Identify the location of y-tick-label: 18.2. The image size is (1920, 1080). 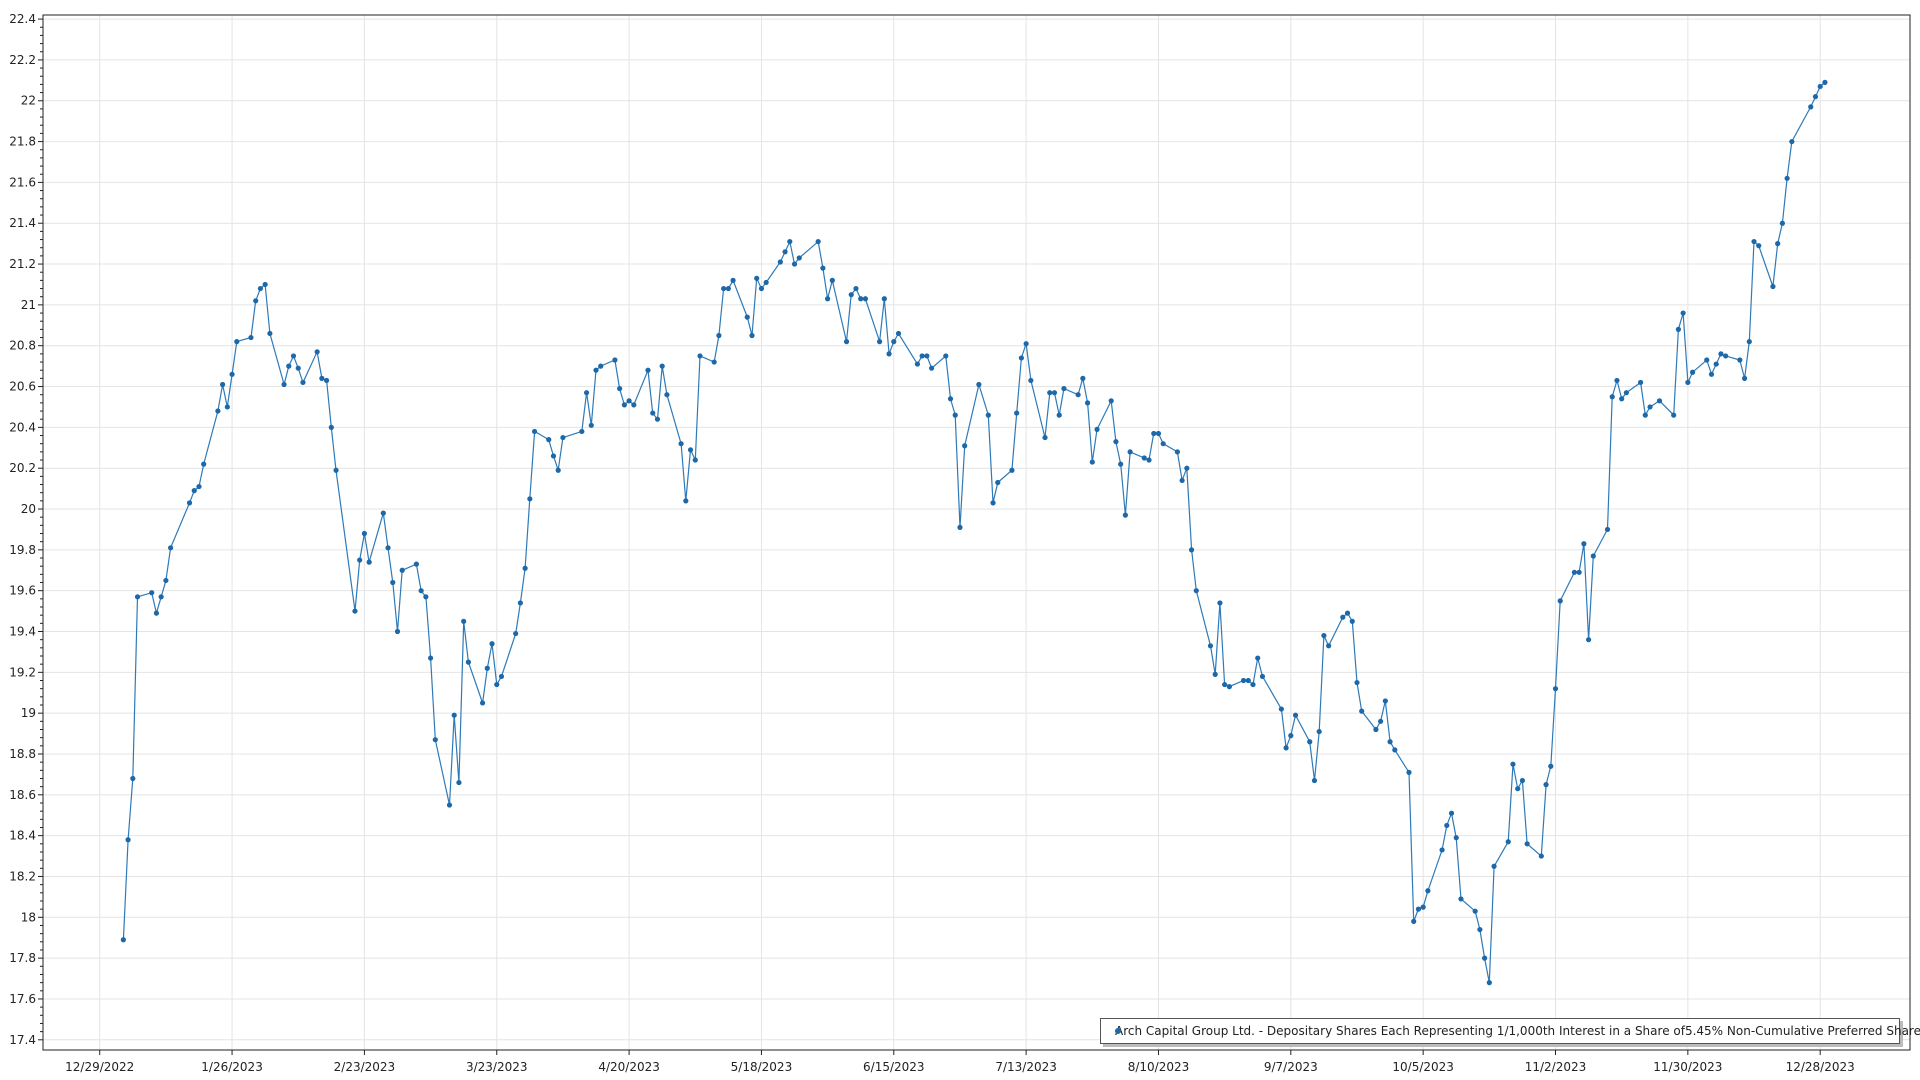
(22, 876).